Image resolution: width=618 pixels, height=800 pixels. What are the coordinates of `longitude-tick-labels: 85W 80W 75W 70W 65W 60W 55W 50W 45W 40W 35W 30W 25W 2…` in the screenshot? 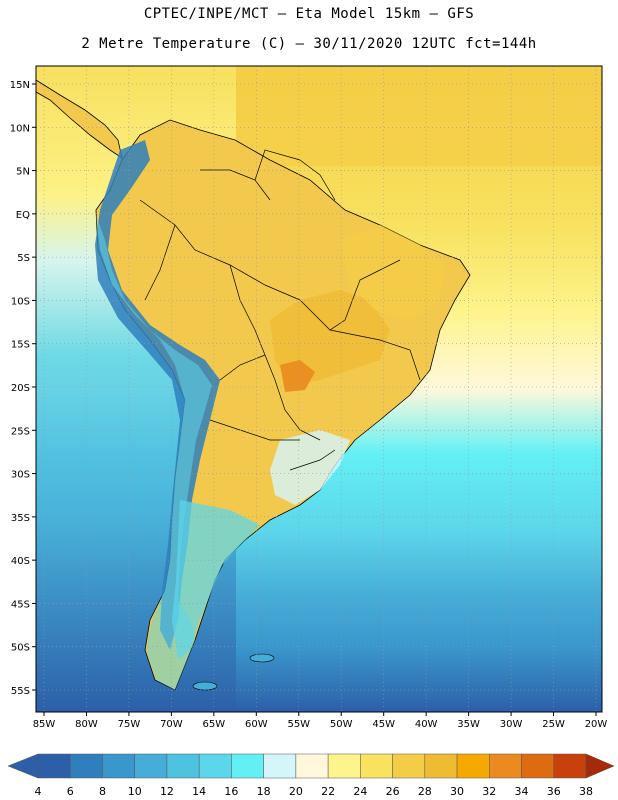 It's located at (320, 721).